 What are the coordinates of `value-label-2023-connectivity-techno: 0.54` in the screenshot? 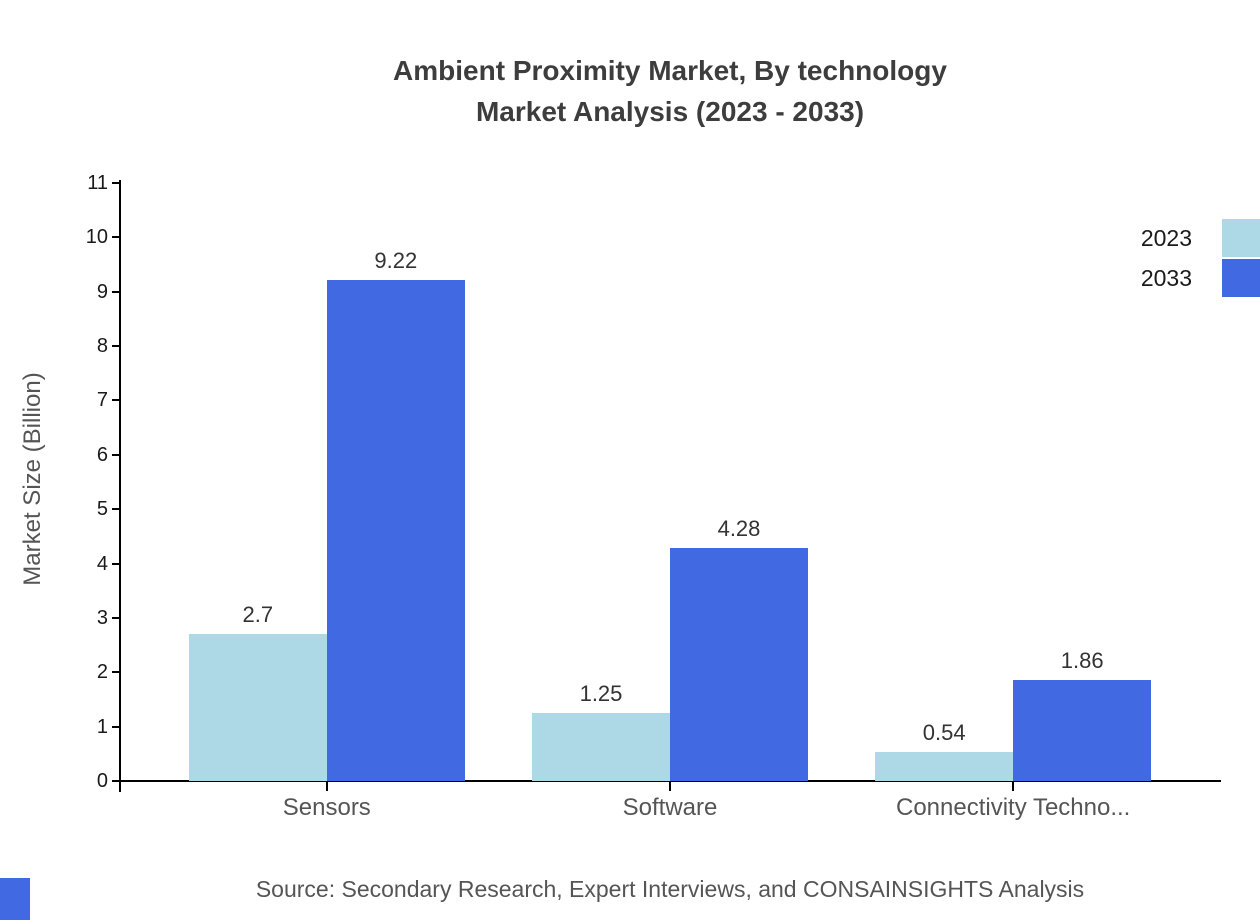 It's located at (944, 732).